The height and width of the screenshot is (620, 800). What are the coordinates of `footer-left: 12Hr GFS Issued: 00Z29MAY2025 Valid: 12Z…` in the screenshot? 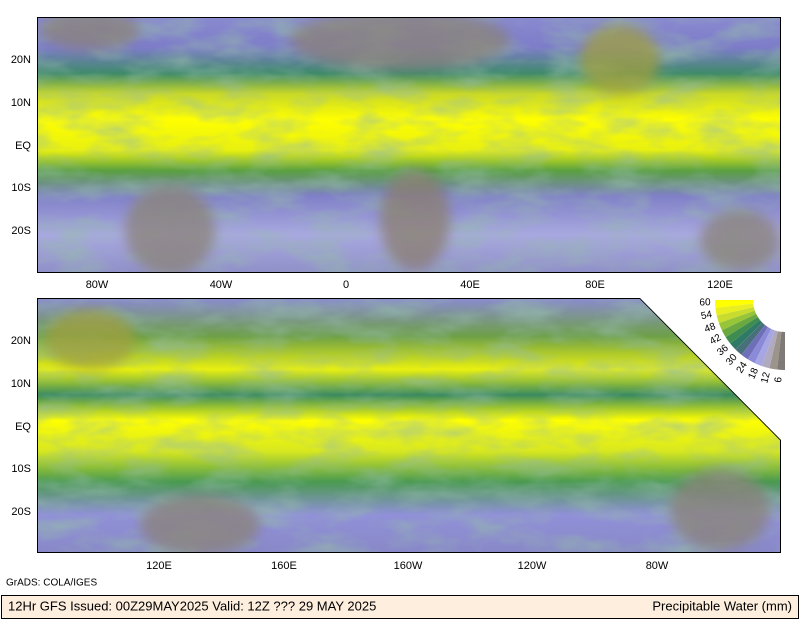 It's located at (192, 605).